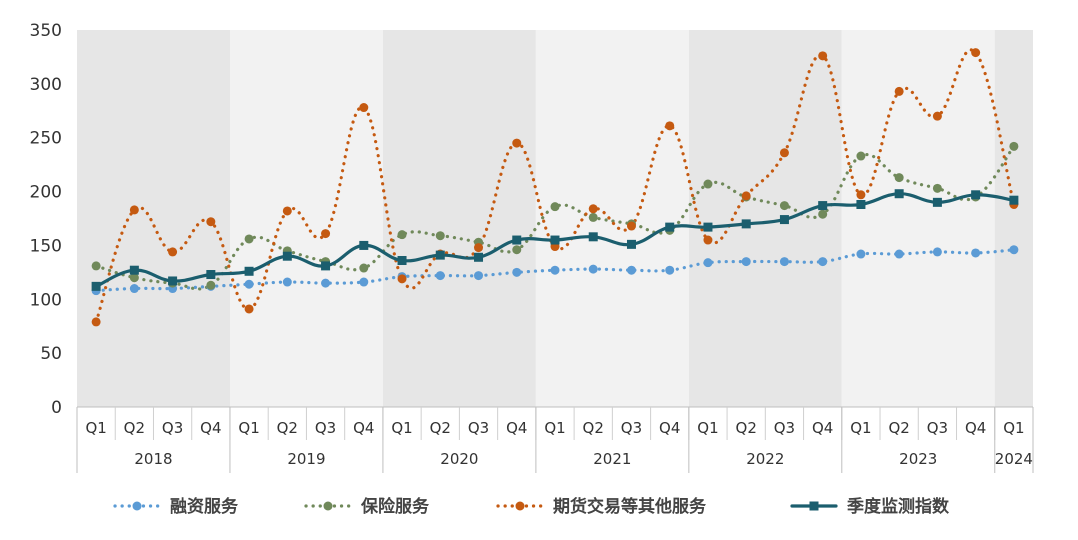 The image size is (1078, 540). Describe the element at coordinates (459, 459) in the screenshot. I see `year-label: 2020` at that location.